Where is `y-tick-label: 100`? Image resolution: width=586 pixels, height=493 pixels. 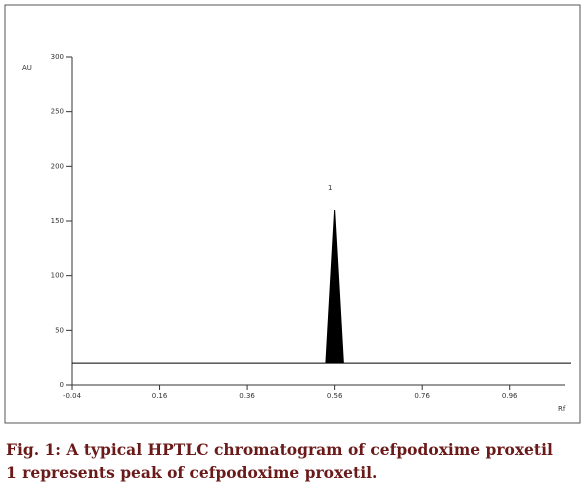 y-tick-label: 100 is located at coordinates (57, 276).